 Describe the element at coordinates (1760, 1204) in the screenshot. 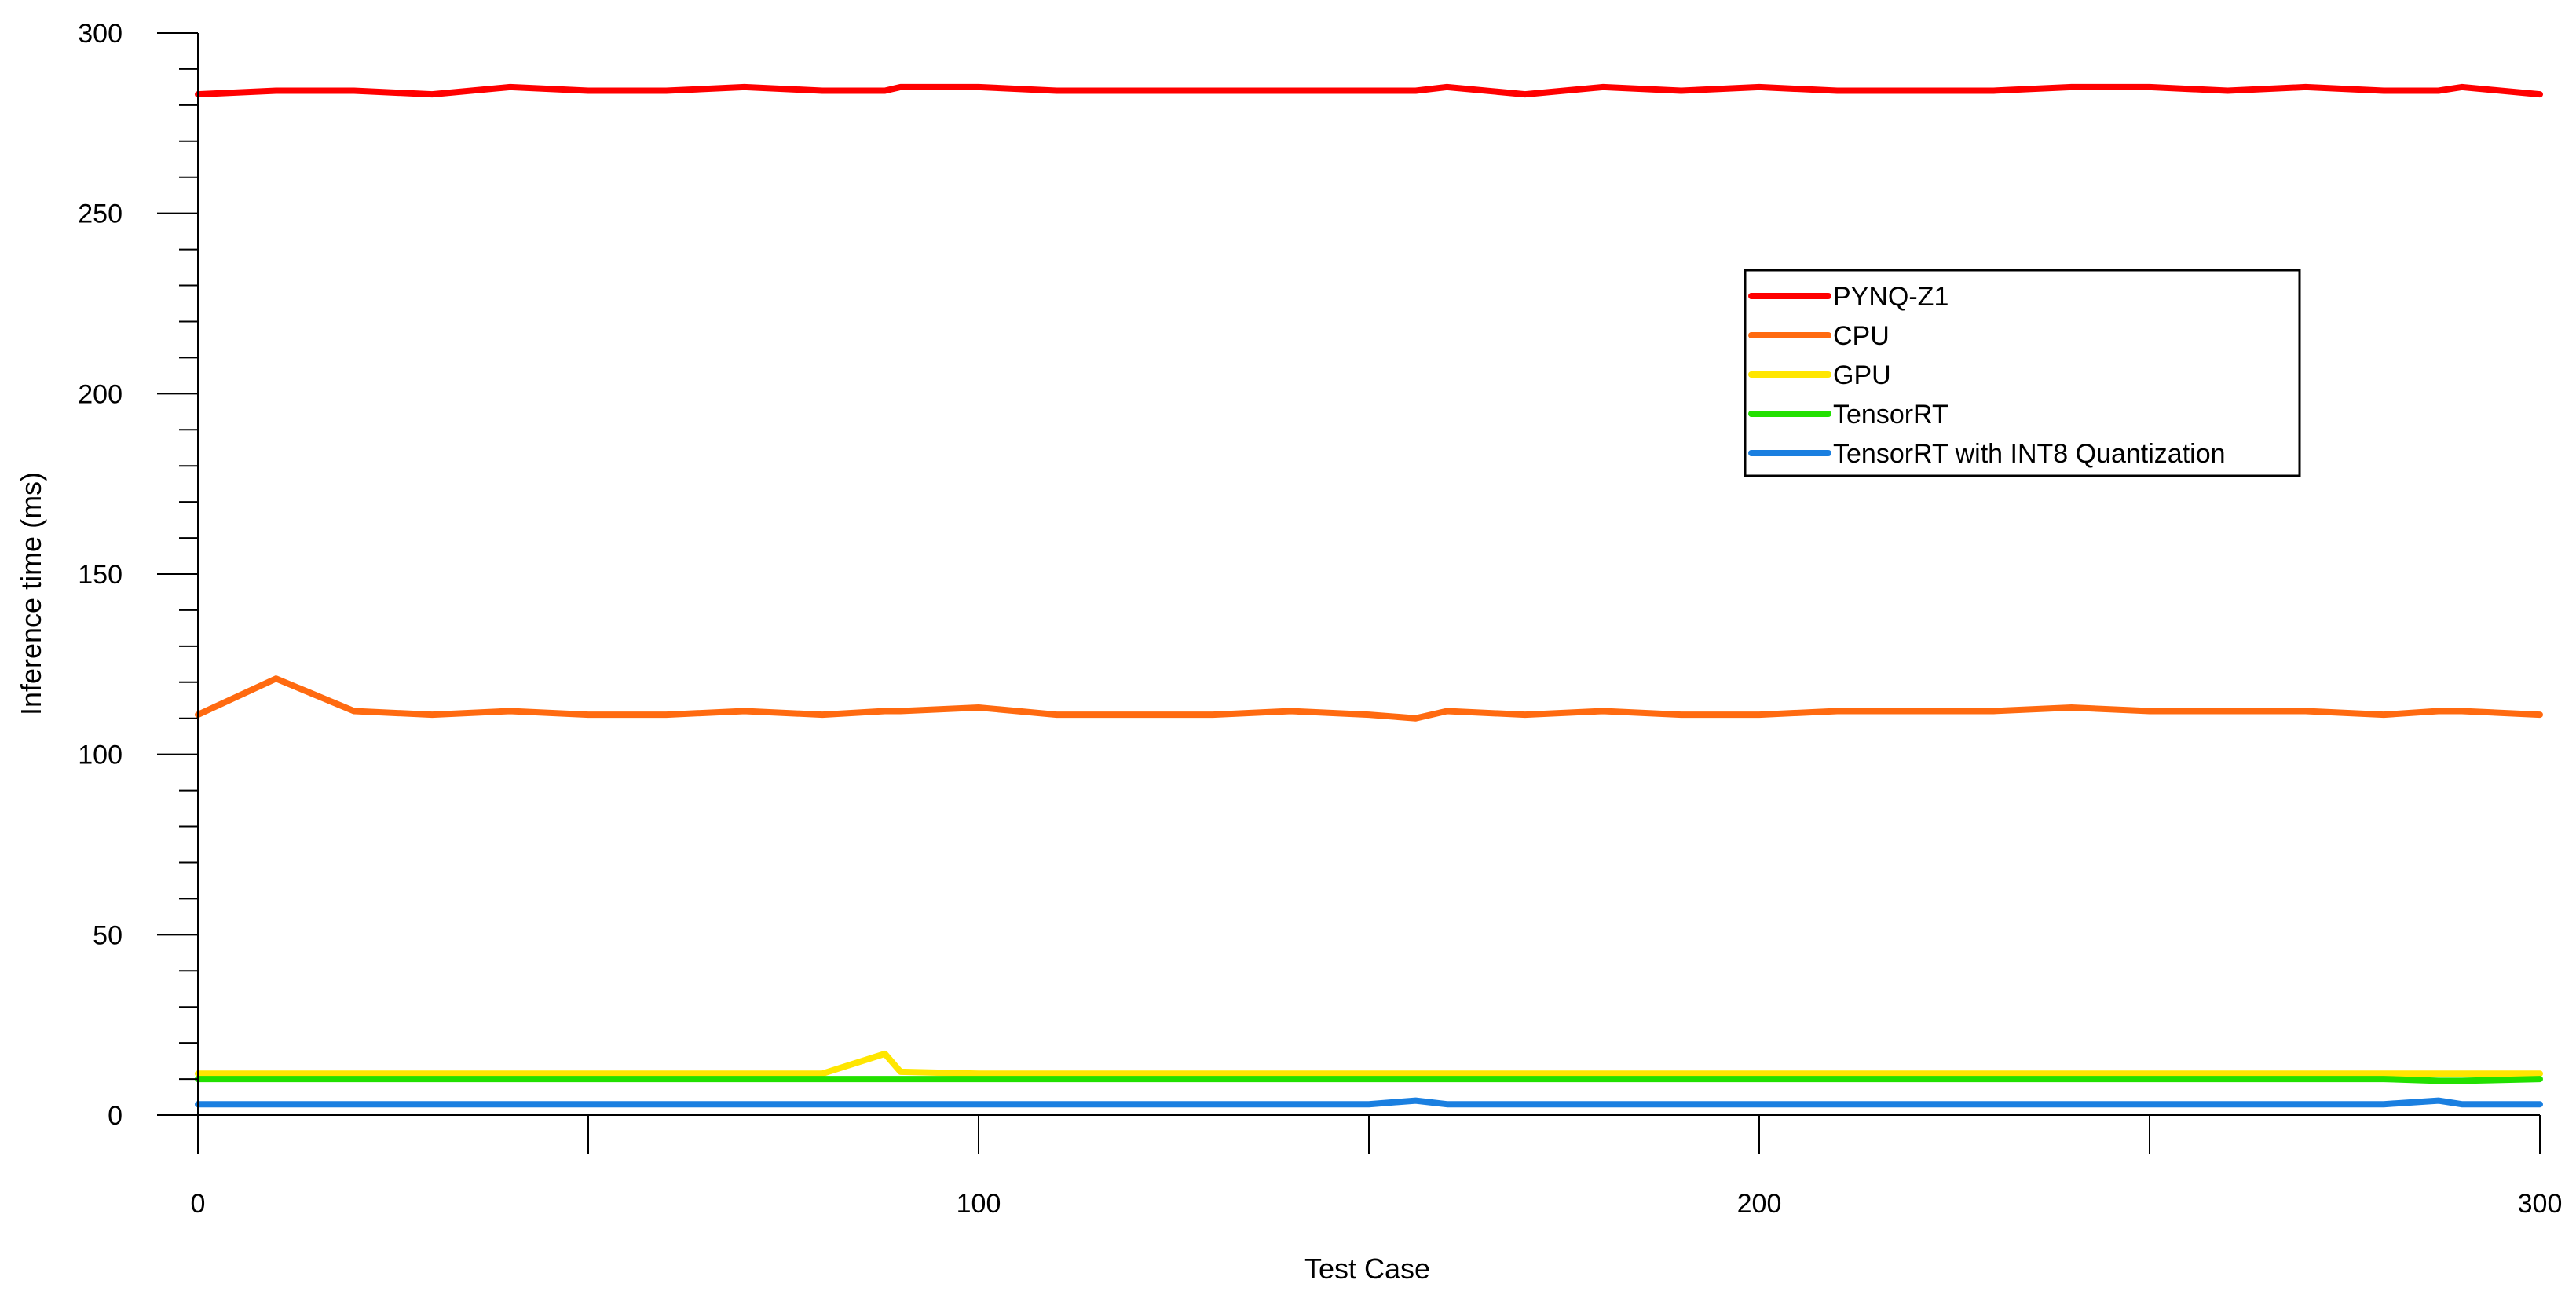

I see `x-tick-label: 200` at that location.